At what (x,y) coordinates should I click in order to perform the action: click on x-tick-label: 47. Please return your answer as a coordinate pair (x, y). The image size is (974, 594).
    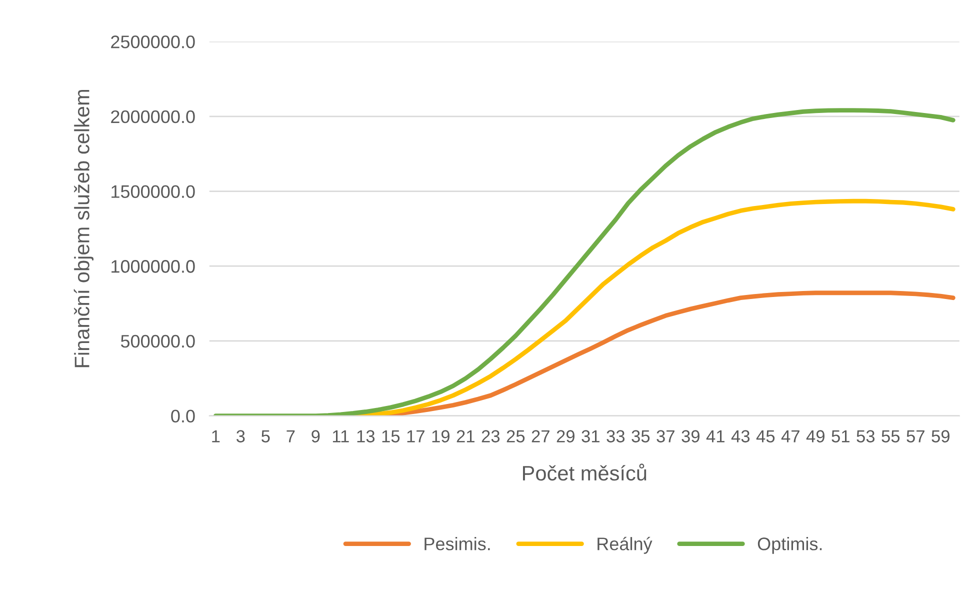
    Looking at the image, I should click on (790, 436).